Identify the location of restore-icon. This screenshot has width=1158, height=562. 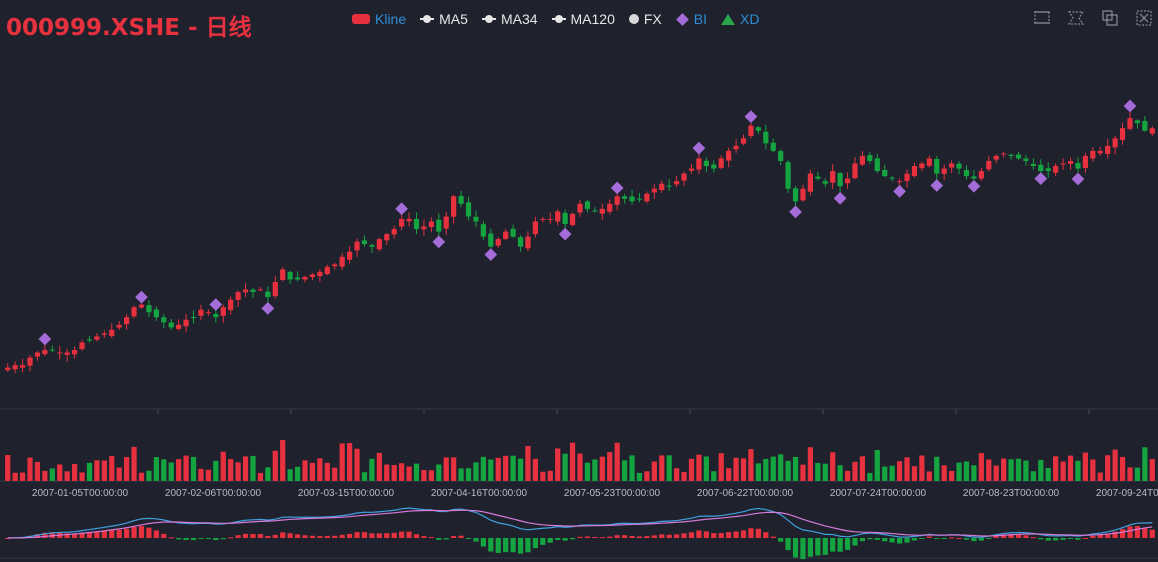
(1111, 18).